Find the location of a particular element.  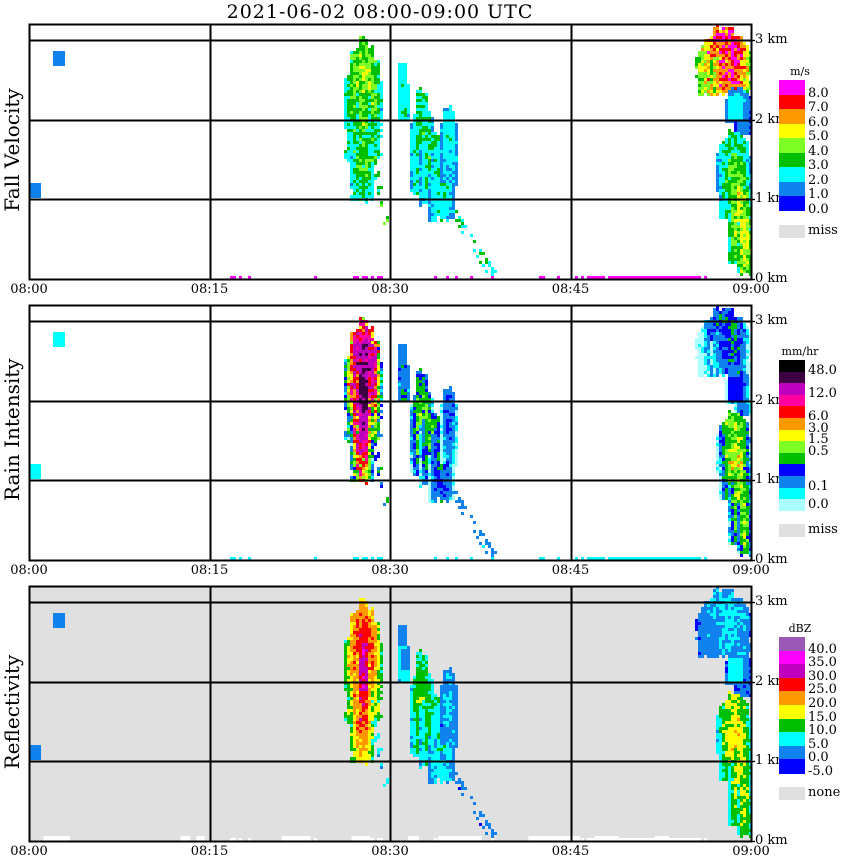

colorbar-tick-label: 25.0 is located at coordinates (822, 690).